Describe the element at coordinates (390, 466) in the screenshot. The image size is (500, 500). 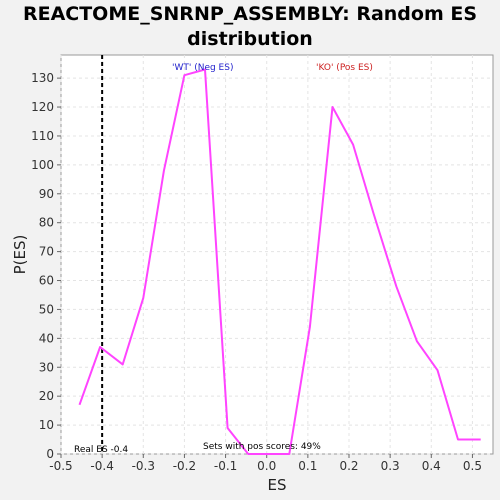
I see `x-tick-label: 0.3` at that location.